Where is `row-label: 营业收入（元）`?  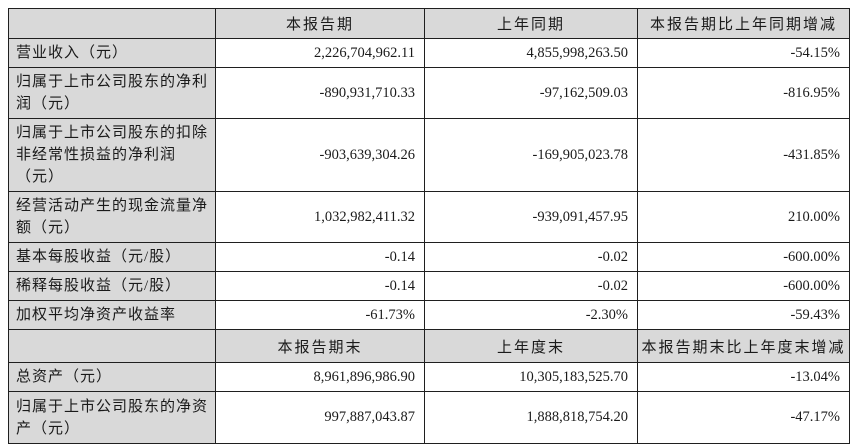 row-label: 营业收入（元） is located at coordinates (112, 53).